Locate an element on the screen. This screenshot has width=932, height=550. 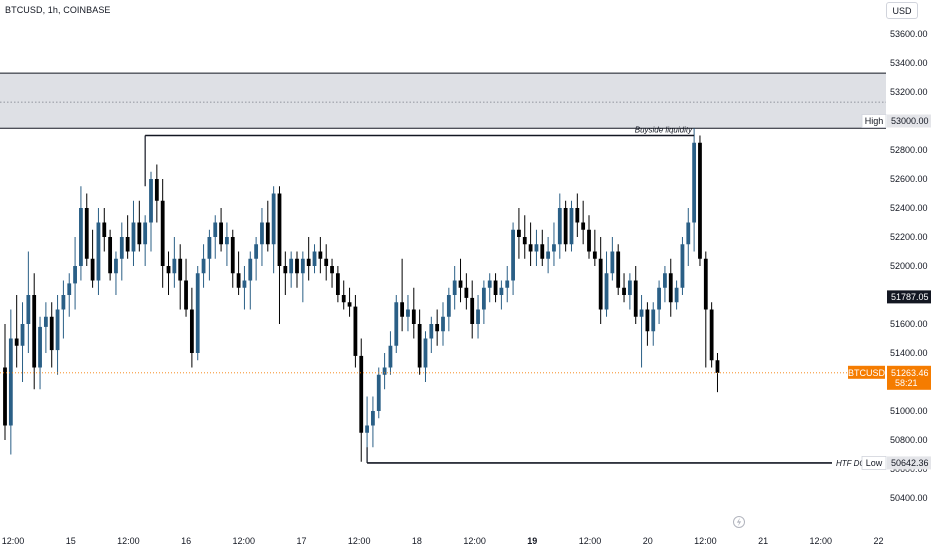
low-tag-value: 50642.36 is located at coordinates (910, 463).